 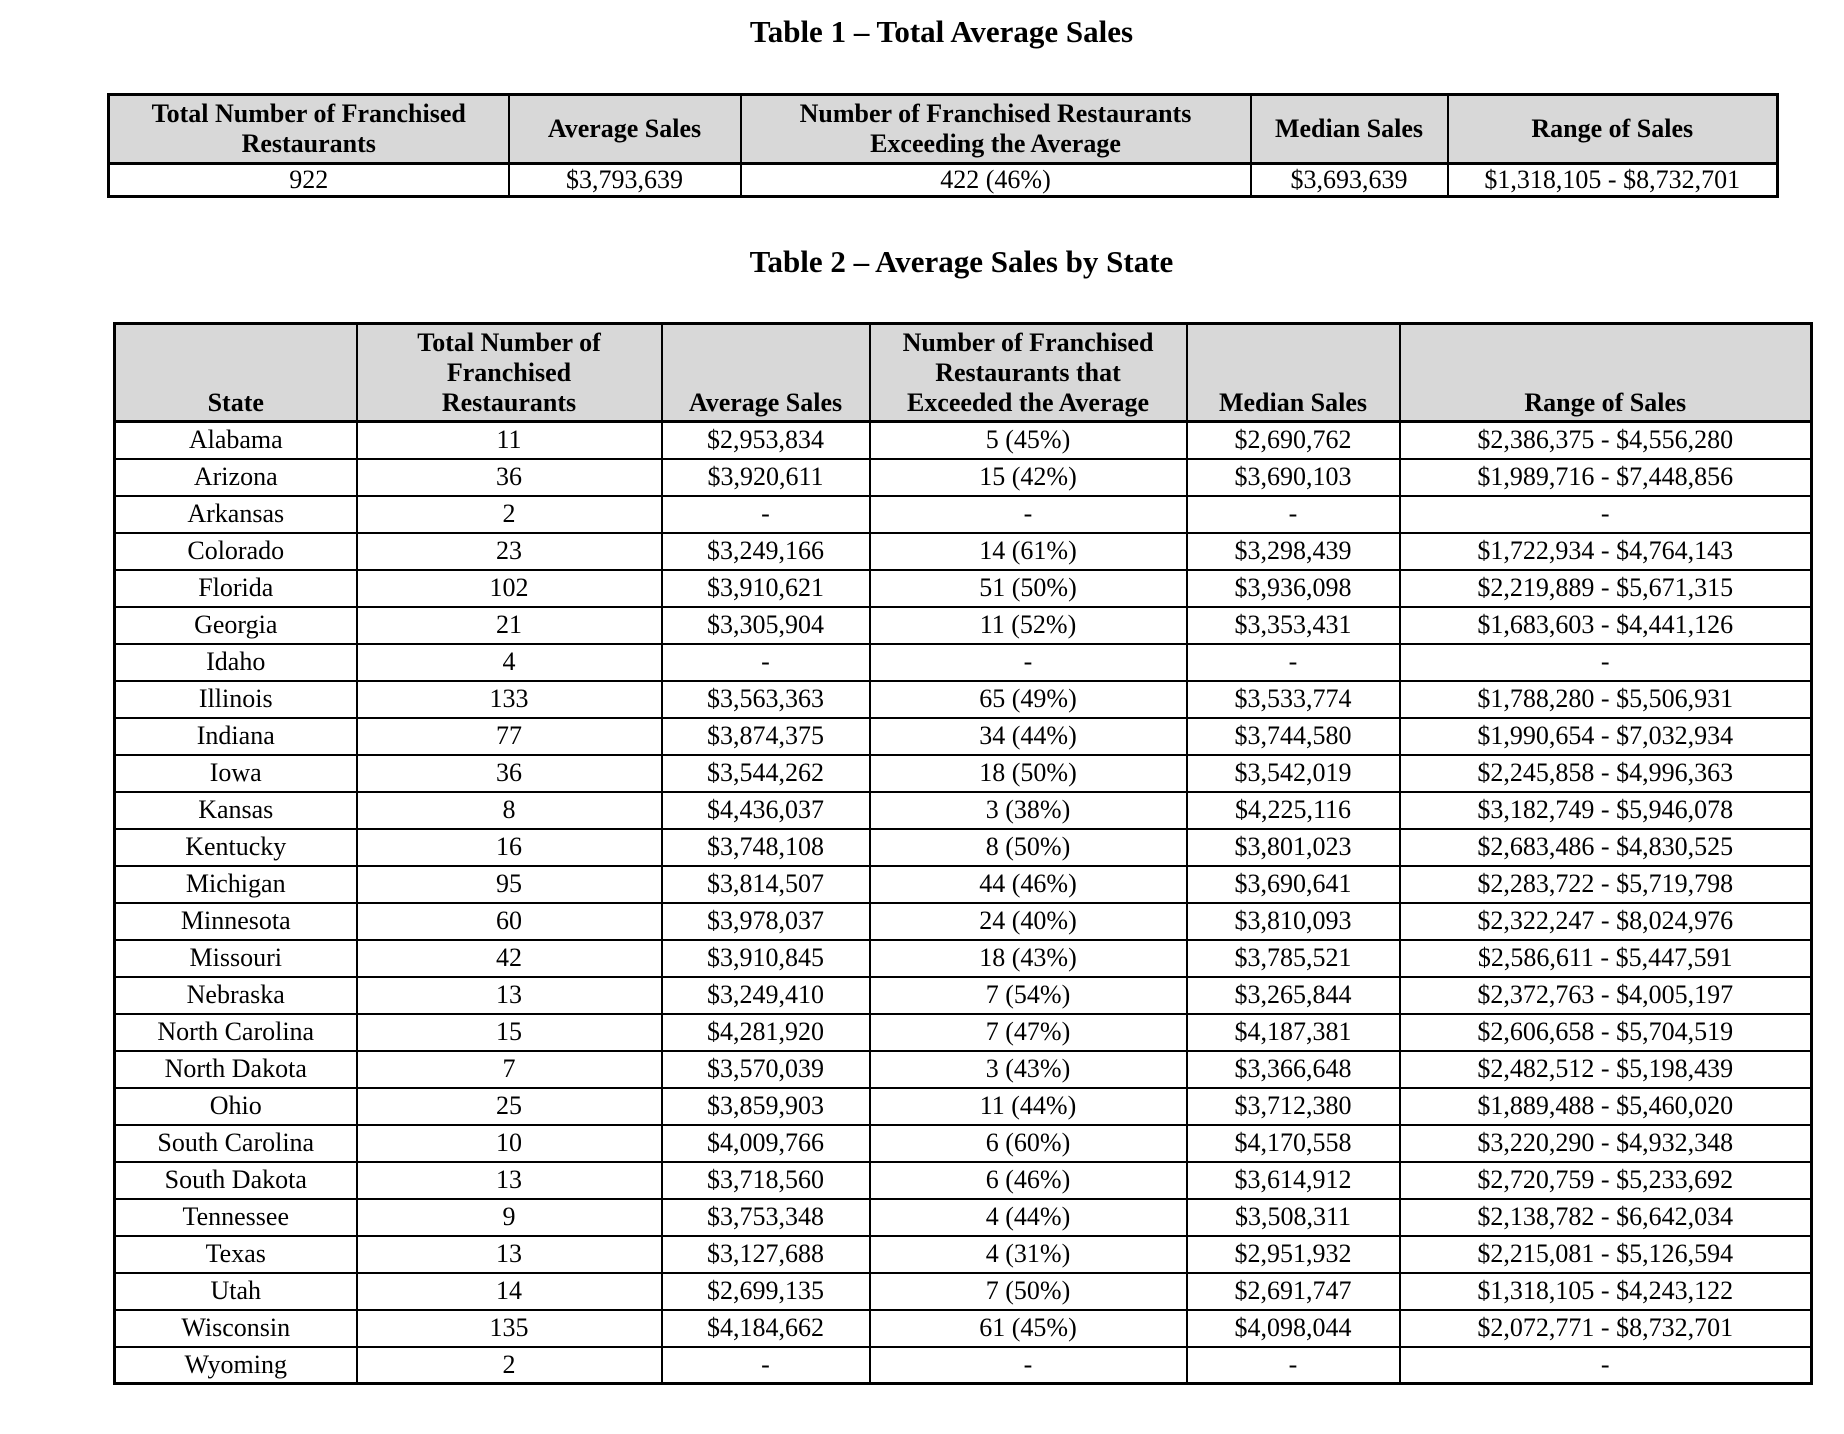 I want to click on table-cell: $3,305,904, so click(x=765, y=625).